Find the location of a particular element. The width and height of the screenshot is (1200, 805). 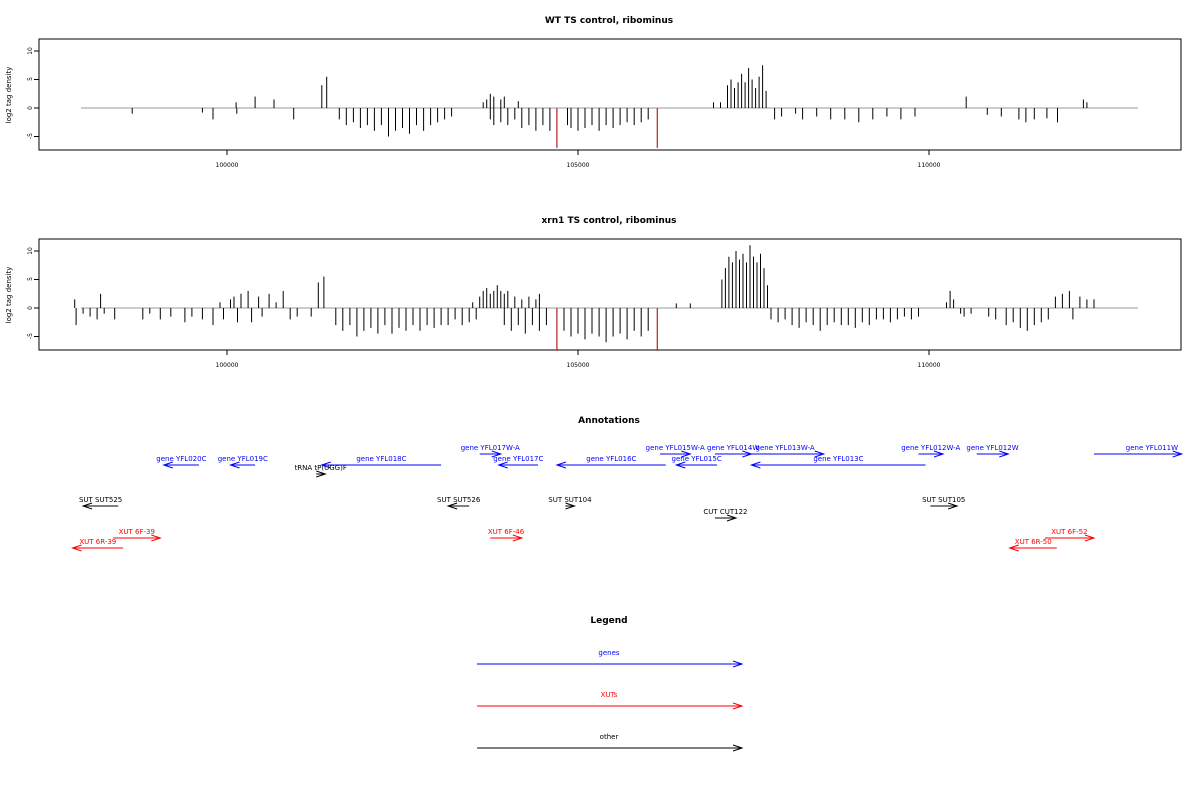

legend-item-XUTs: XUTs is located at coordinates (610, 700).